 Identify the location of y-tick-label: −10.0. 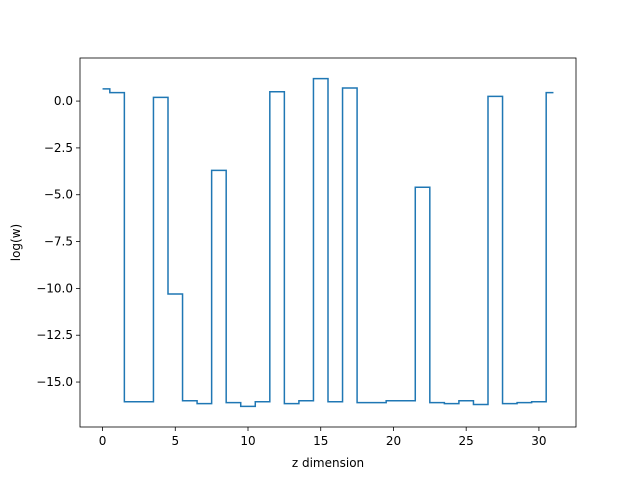
(54, 288).